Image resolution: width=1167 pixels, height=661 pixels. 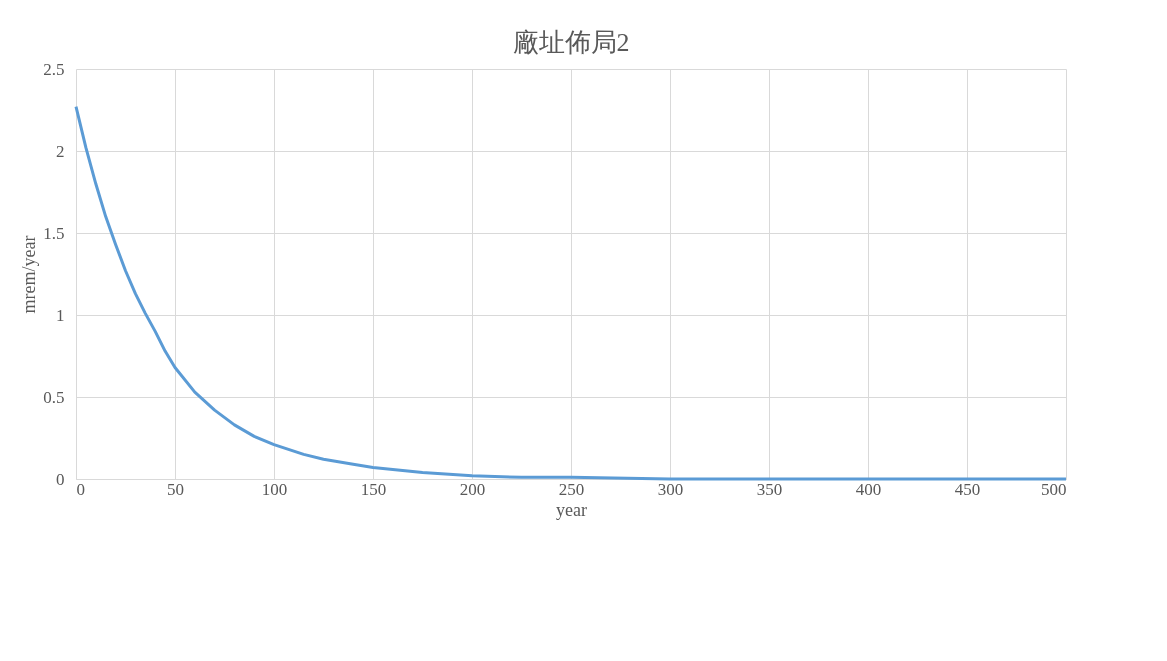 What do you see at coordinates (54, 397) in the screenshot?
I see `y-tick-label: 0.5` at bounding box center [54, 397].